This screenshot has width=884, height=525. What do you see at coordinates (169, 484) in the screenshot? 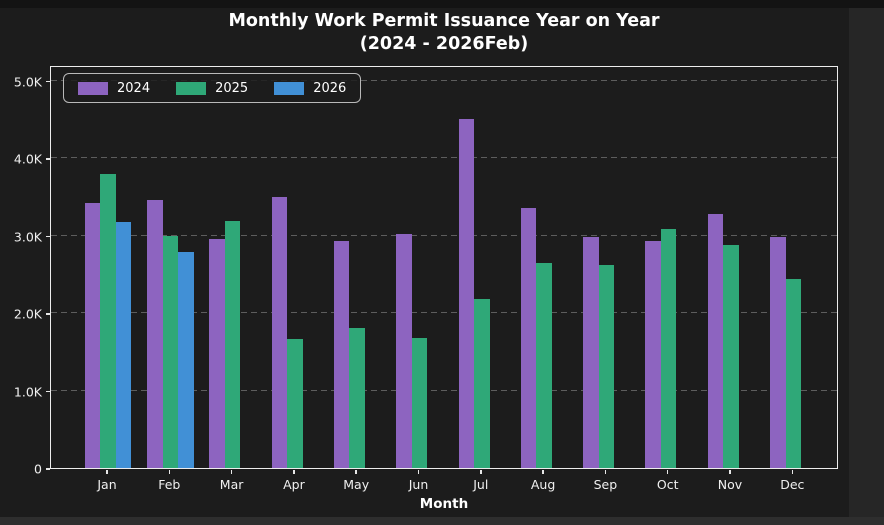
I see `x-tick-label-feb: Feb` at bounding box center [169, 484].